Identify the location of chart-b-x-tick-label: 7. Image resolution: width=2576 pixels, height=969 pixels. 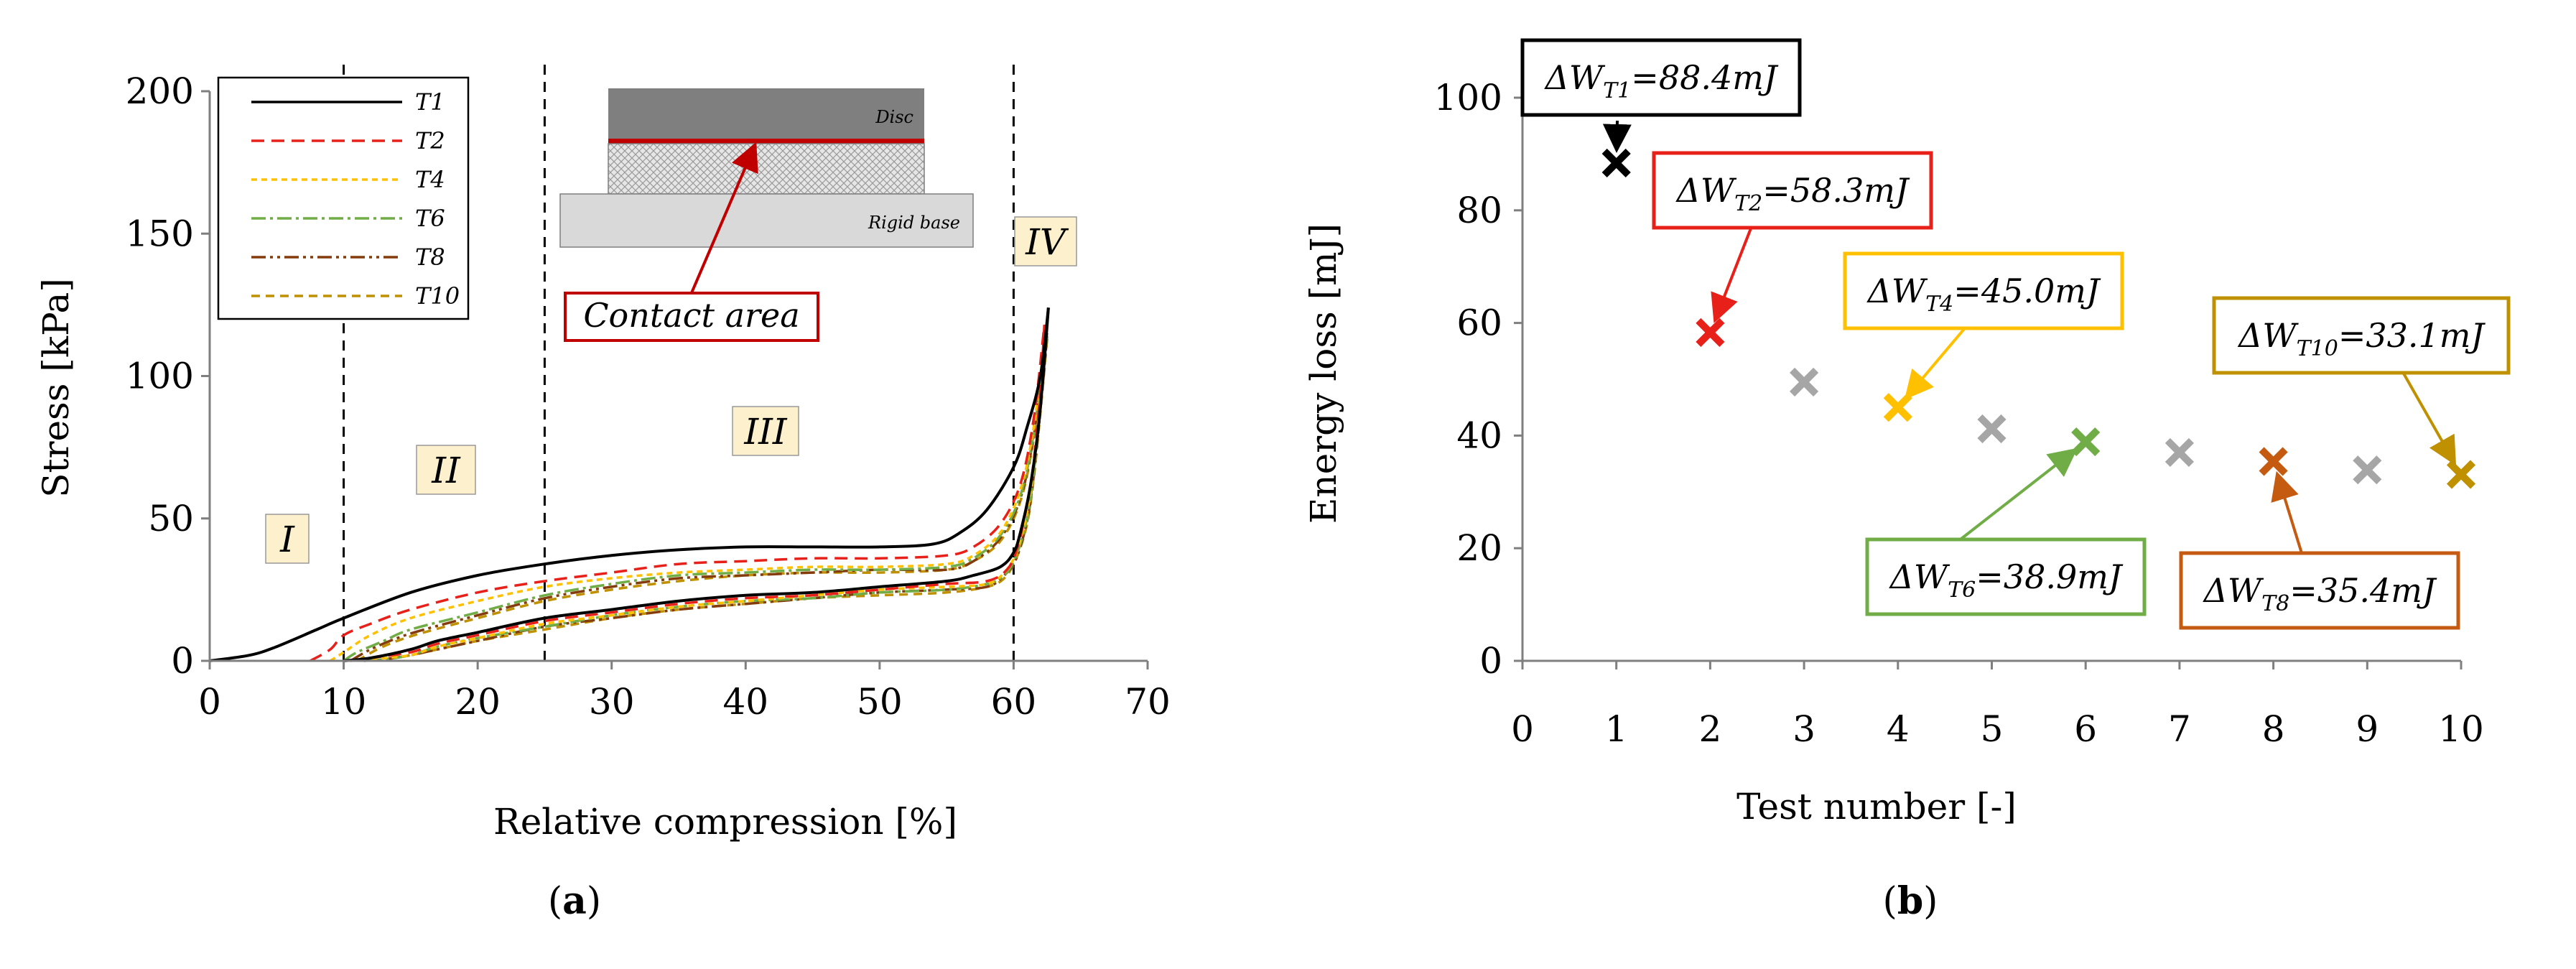
(2179, 729).